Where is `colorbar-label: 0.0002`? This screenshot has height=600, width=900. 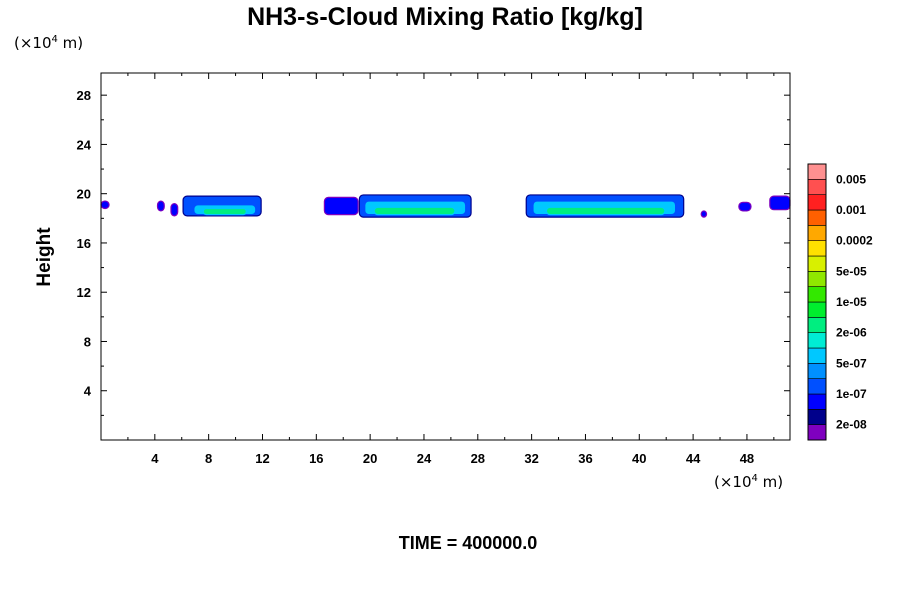
colorbar-label: 0.0002 is located at coordinates (854, 241).